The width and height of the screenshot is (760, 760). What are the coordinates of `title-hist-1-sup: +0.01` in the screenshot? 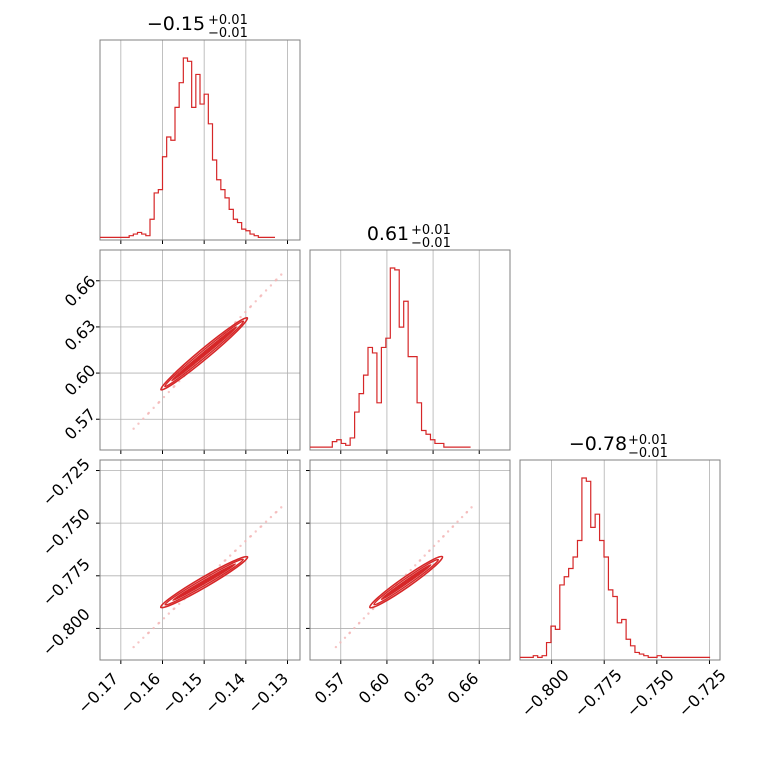 It's located at (431, 230).